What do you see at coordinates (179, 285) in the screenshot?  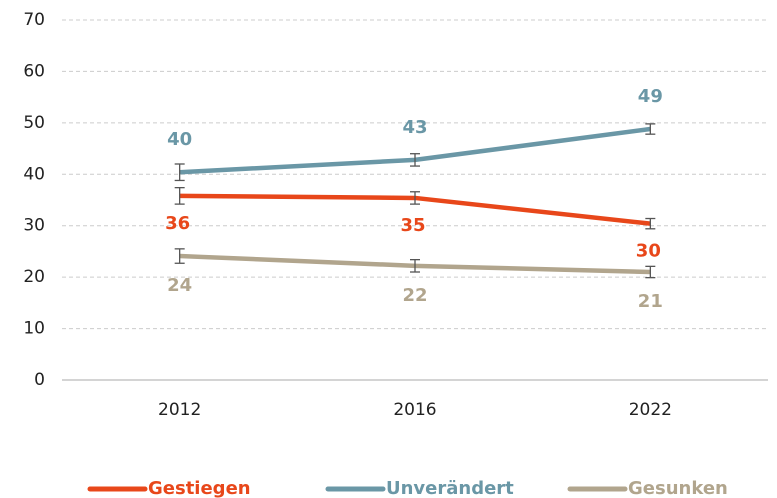 I see `data-label: 24` at bounding box center [179, 285].